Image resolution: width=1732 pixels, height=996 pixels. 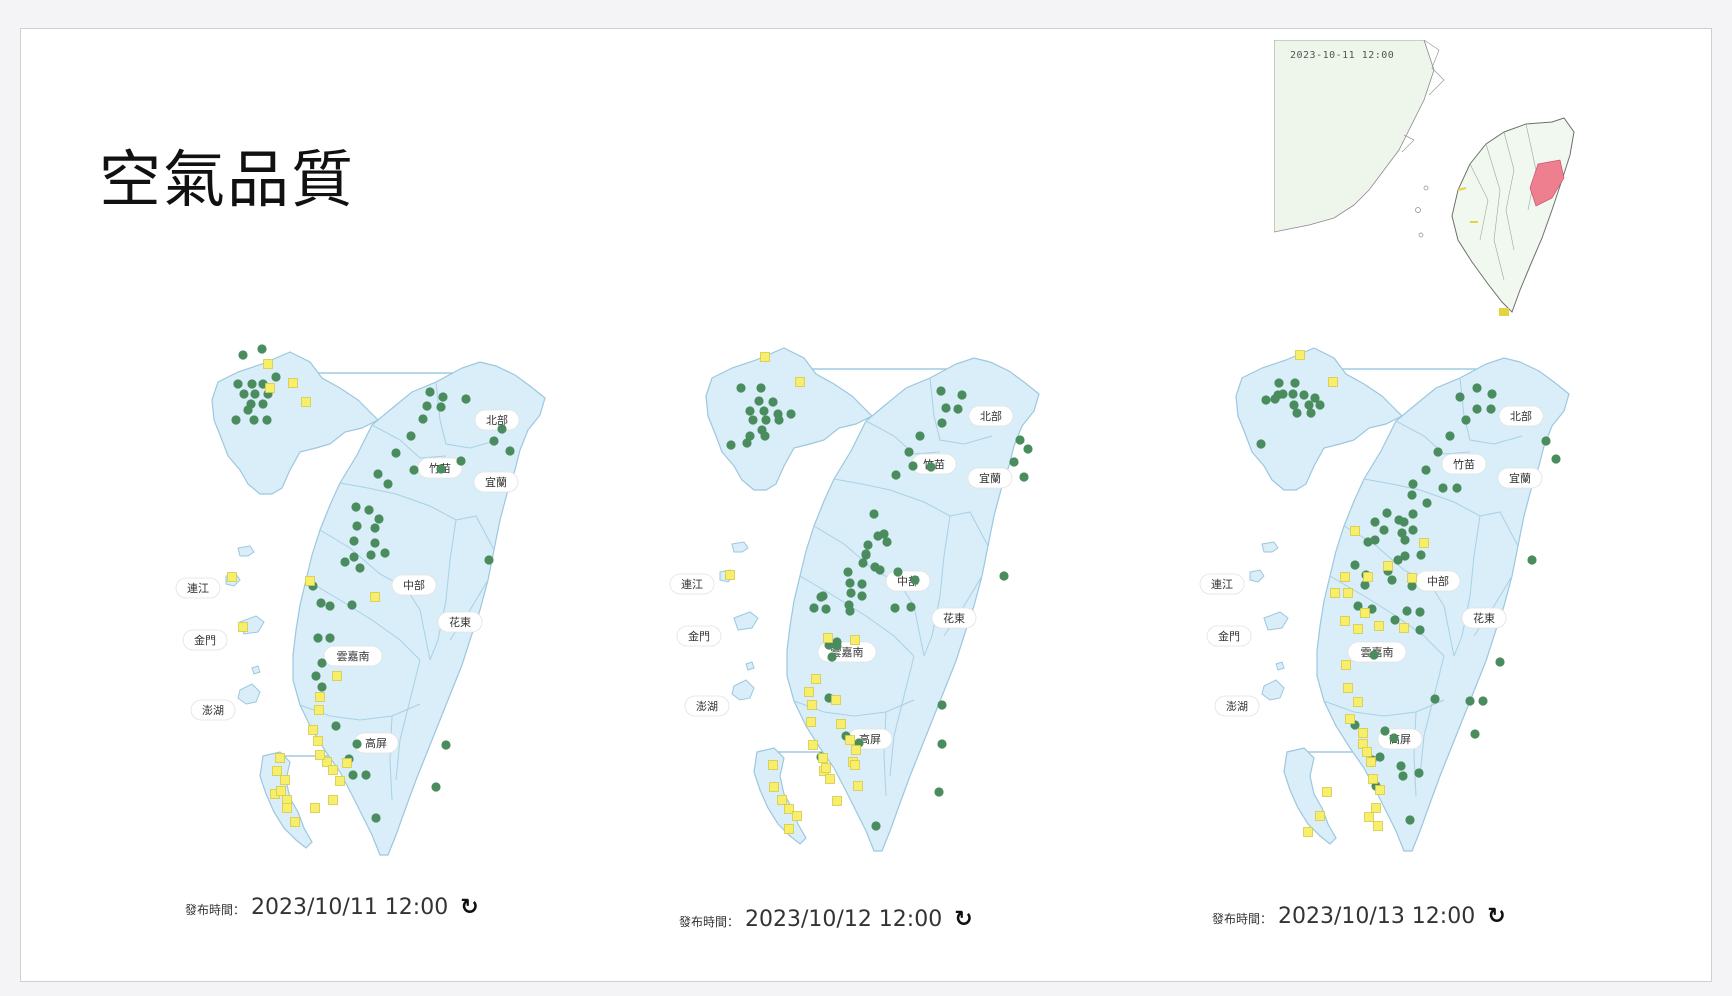 I want to click on region-label-2: 宜蘭, so click(x=496, y=482).